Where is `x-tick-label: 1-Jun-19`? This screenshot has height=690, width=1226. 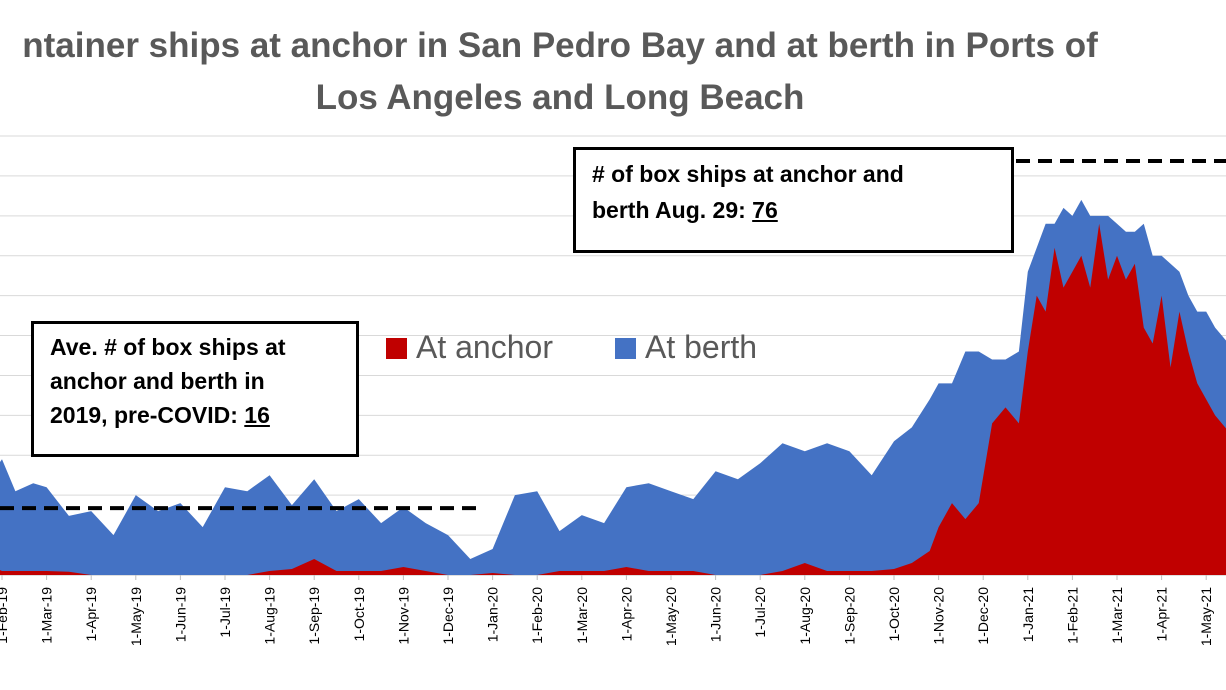
x-tick-label: 1-Jun-19 is located at coordinates (180, 614).